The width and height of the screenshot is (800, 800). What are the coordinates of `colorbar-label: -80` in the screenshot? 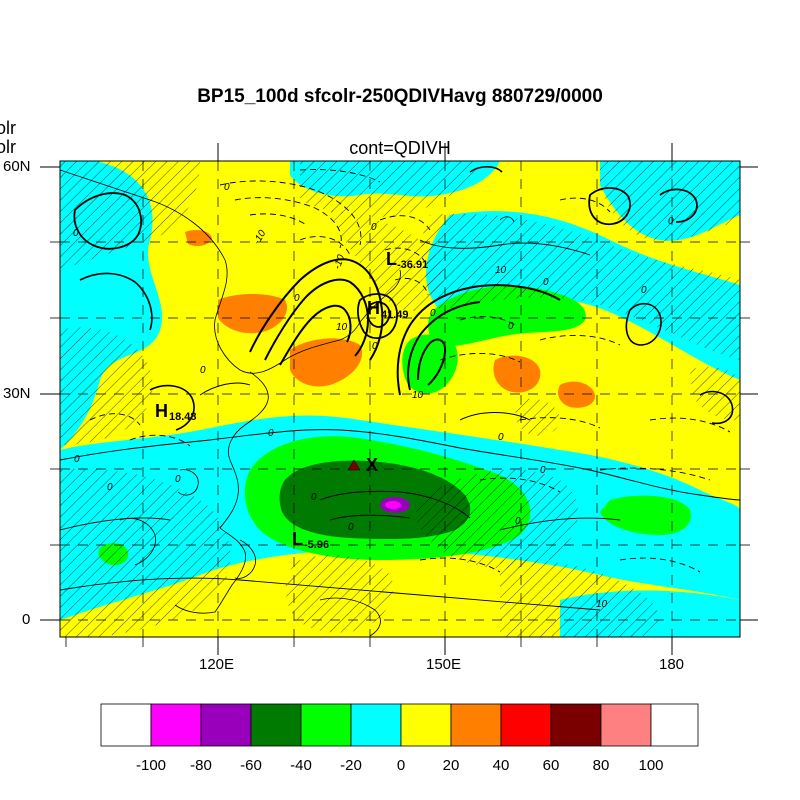 It's located at (201, 765).